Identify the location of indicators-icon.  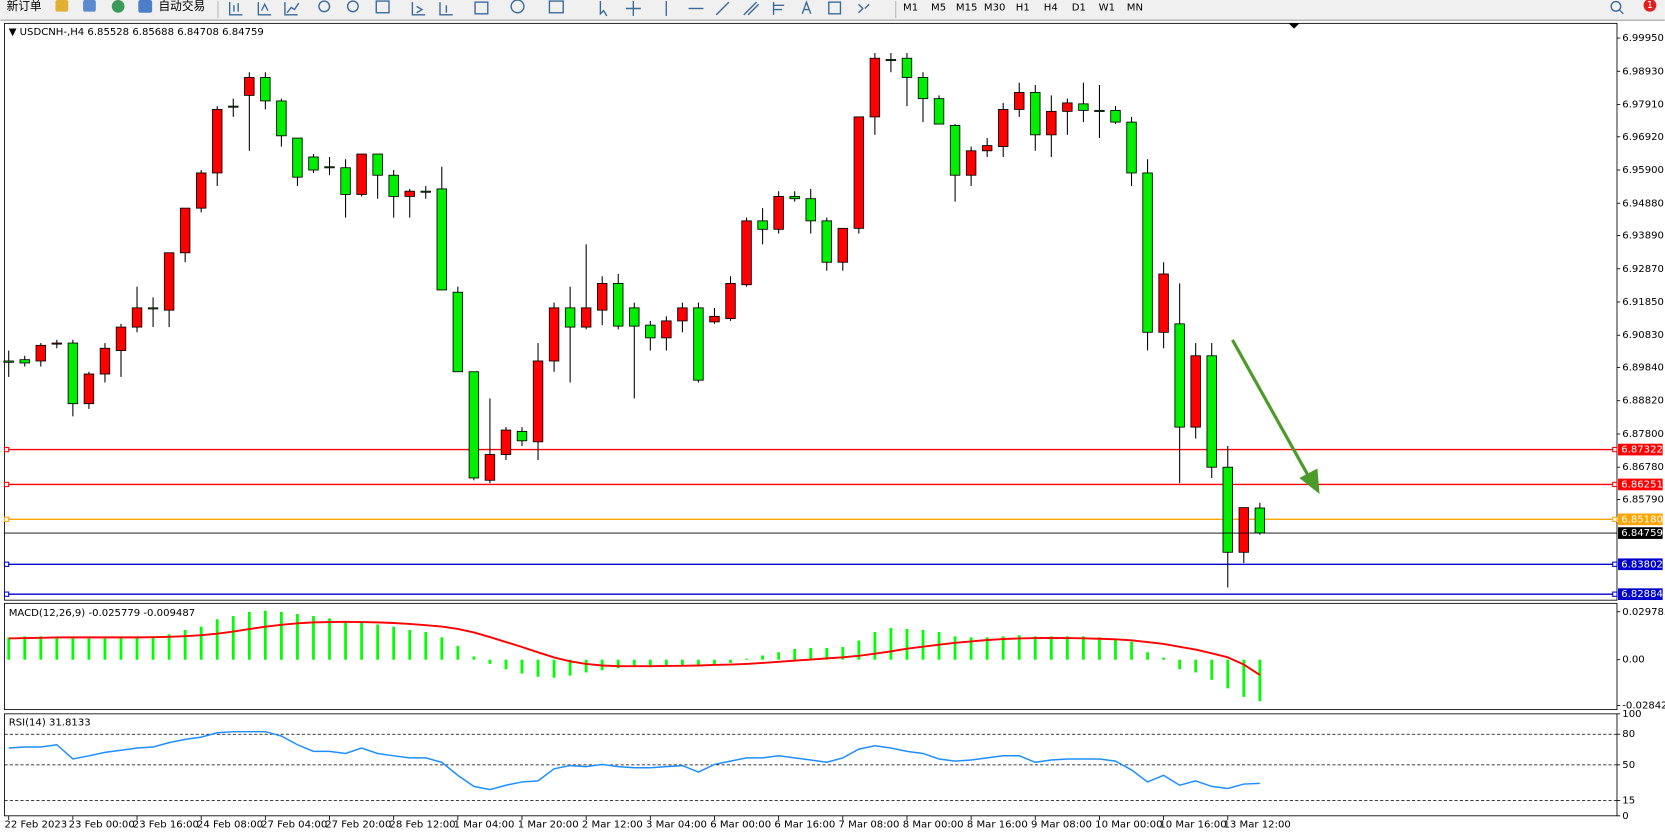
(481, 8).